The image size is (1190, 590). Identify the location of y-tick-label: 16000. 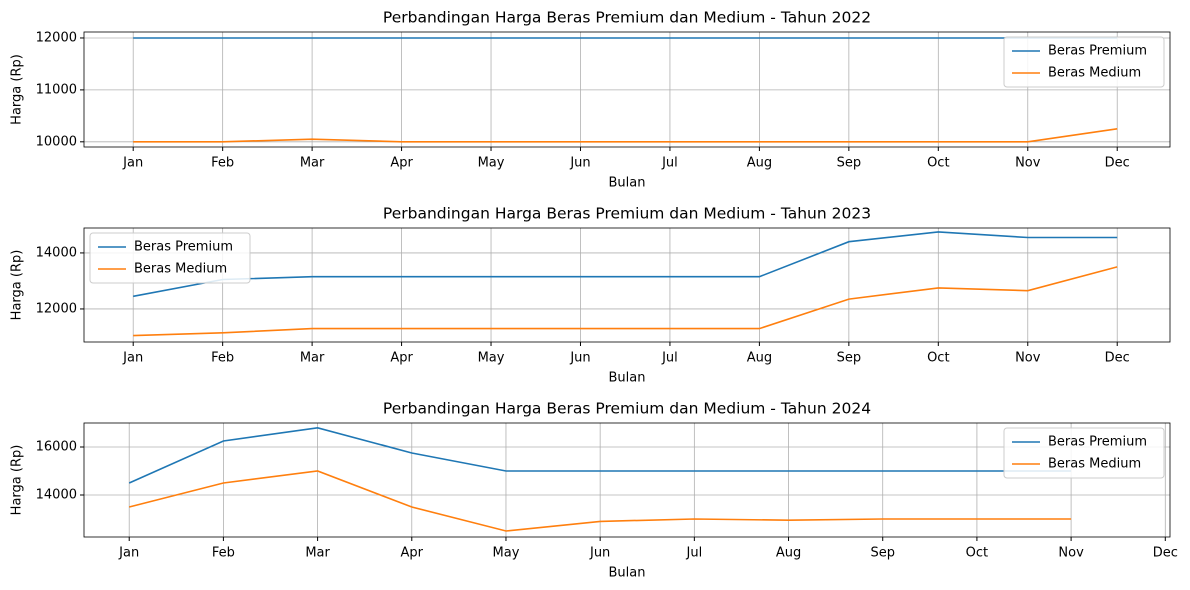
(56, 447).